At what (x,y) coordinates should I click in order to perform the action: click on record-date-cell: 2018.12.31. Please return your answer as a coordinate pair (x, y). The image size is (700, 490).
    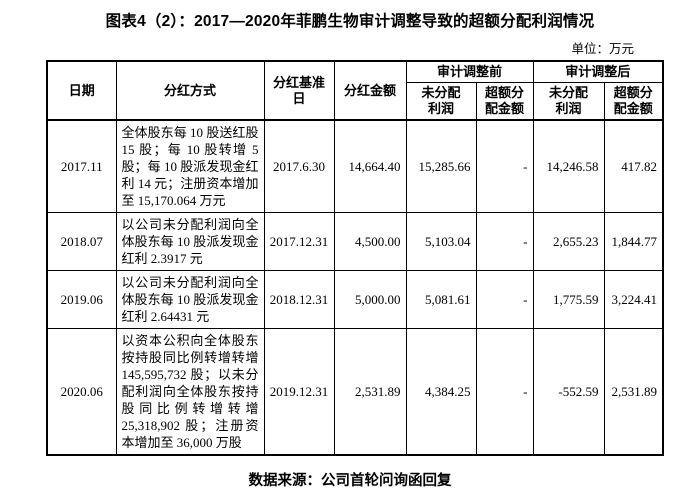
    Looking at the image, I should click on (299, 299).